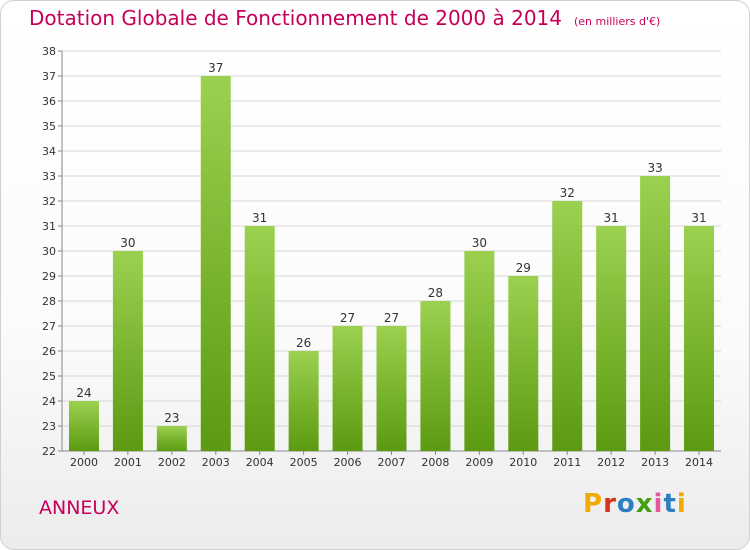  Describe the element at coordinates (49, 276) in the screenshot. I see `y-tick-label: 29` at that location.